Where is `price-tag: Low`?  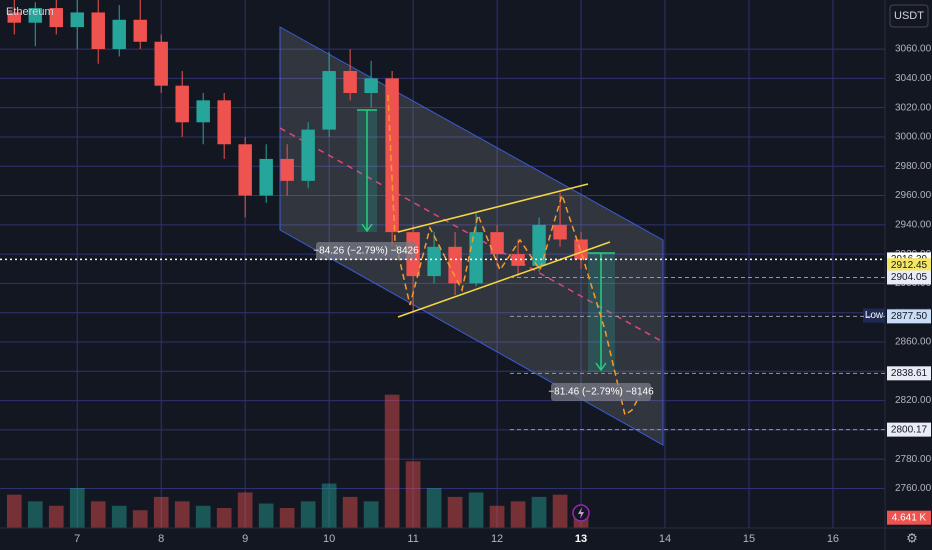 price-tag: Low is located at coordinates (874, 315).